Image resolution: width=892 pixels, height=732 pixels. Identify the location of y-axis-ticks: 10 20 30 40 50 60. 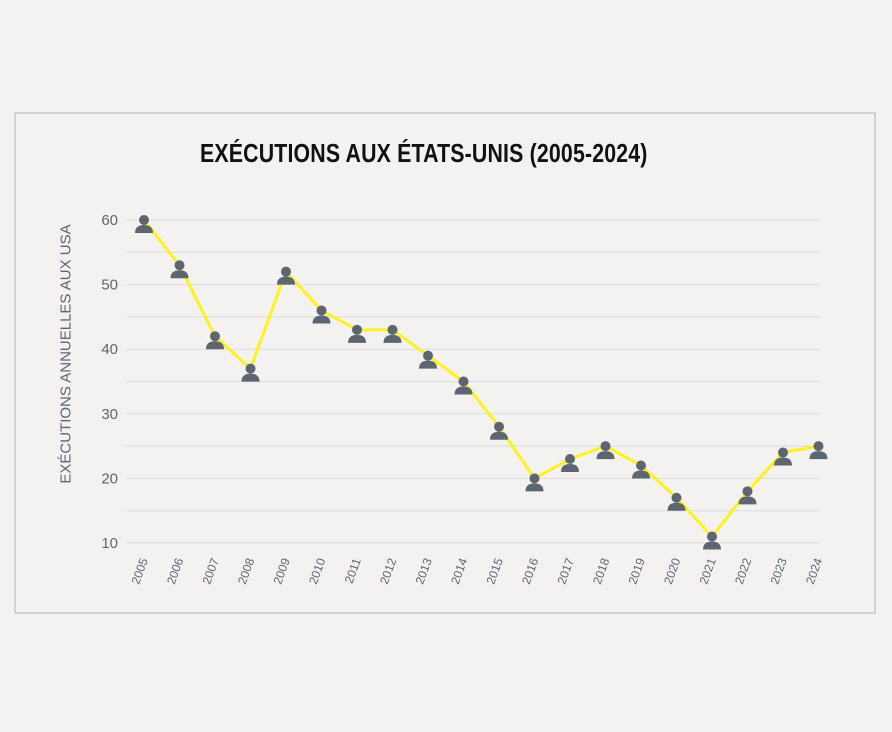
(109, 382).